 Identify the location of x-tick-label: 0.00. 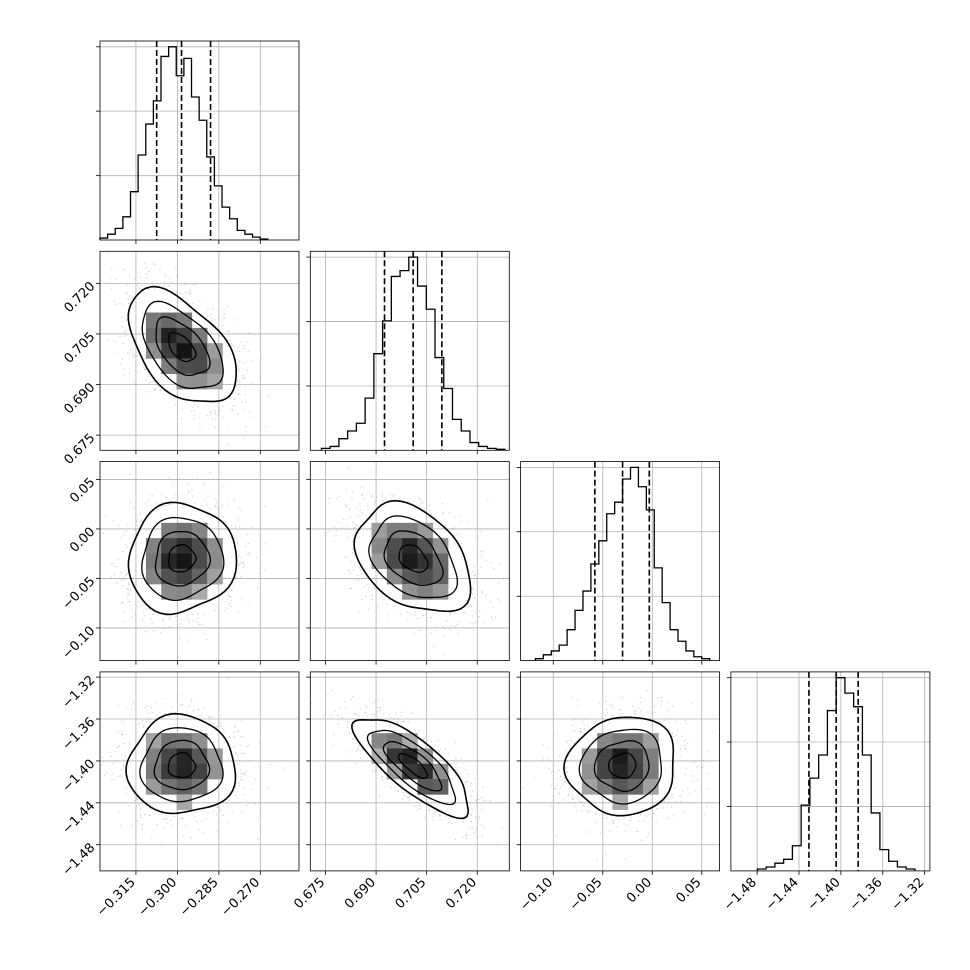
(639, 890).